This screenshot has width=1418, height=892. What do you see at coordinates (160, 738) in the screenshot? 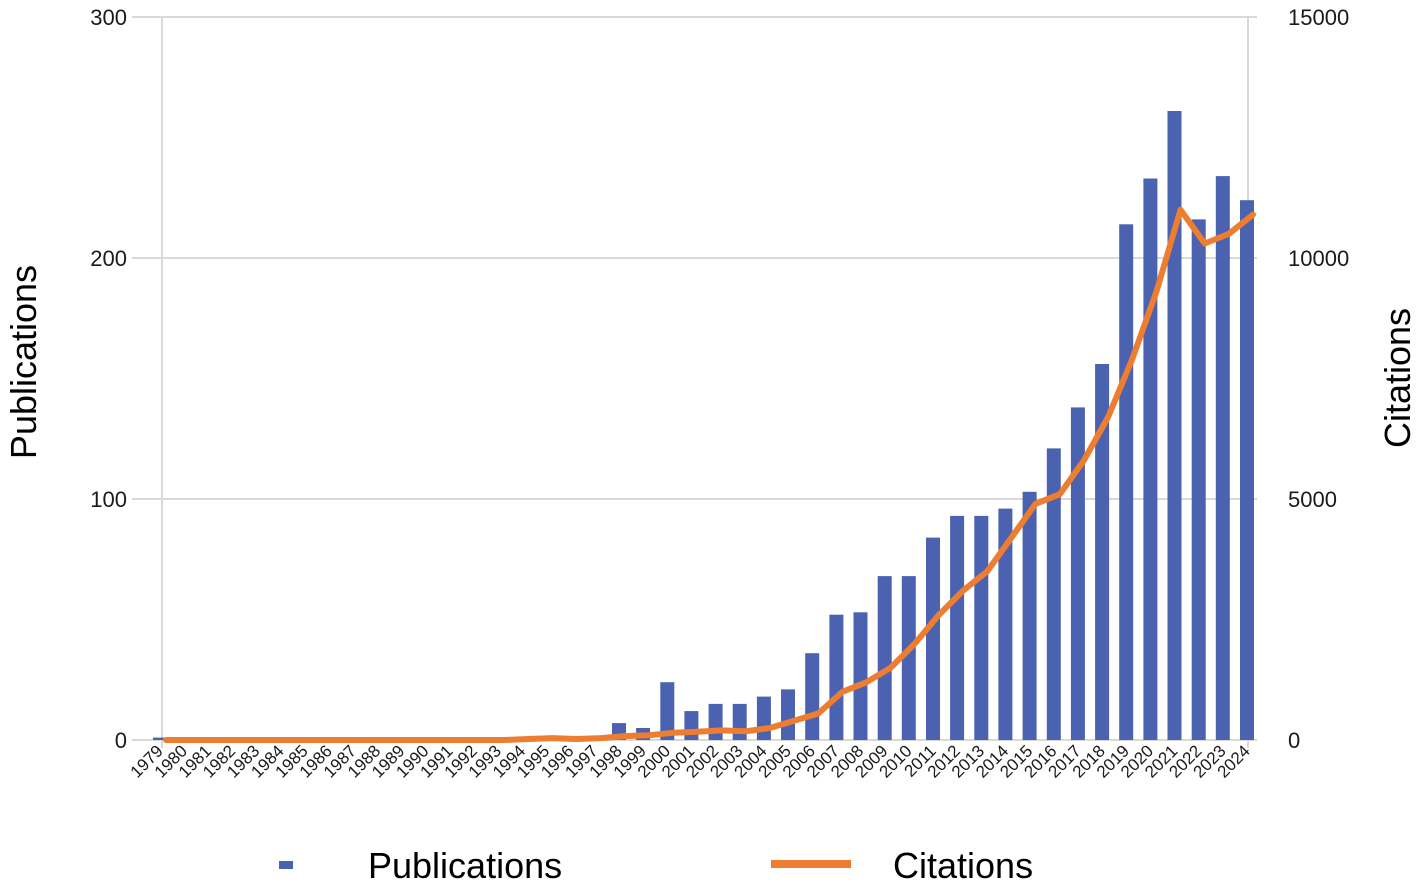
I see `bar-1979` at bounding box center [160, 738].